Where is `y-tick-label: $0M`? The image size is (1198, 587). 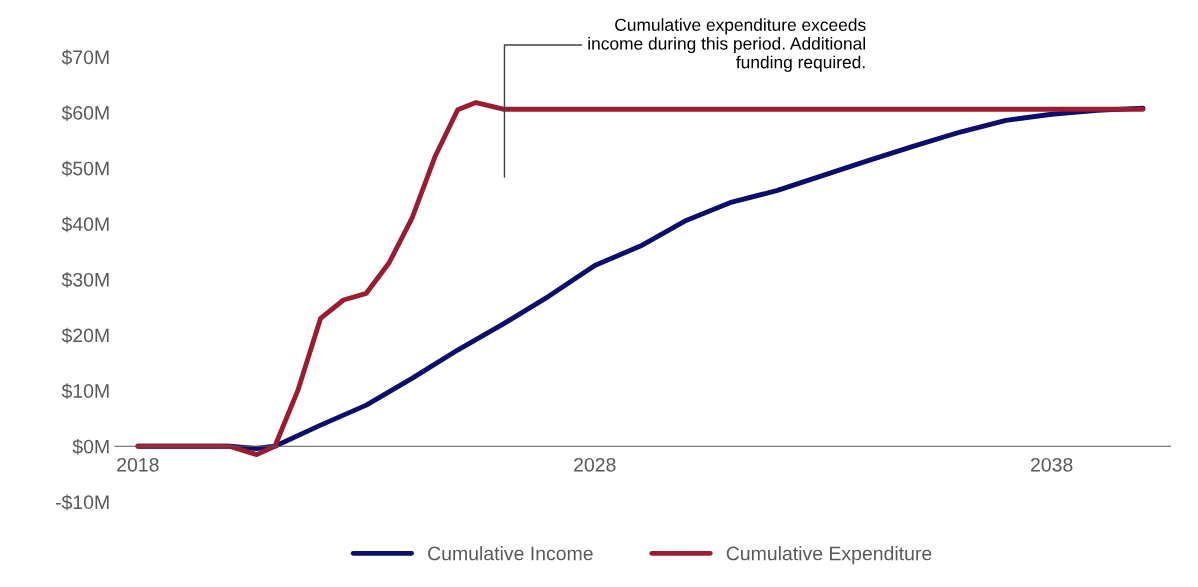 y-tick-label: $0M is located at coordinates (90, 446).